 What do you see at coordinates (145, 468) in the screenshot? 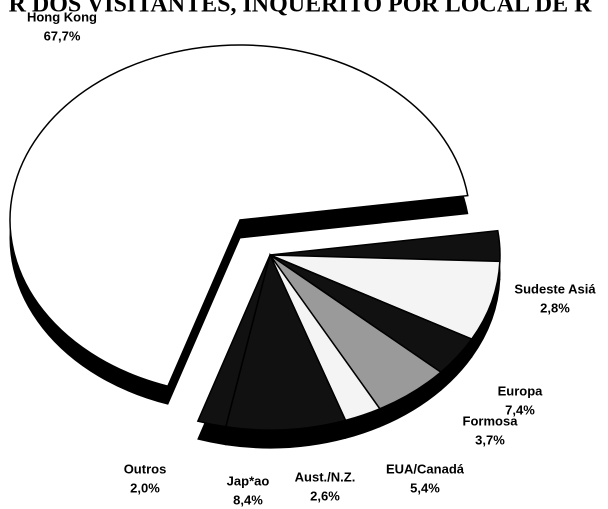
I see `slice-label: Outros` at bounding box center [145, 468].